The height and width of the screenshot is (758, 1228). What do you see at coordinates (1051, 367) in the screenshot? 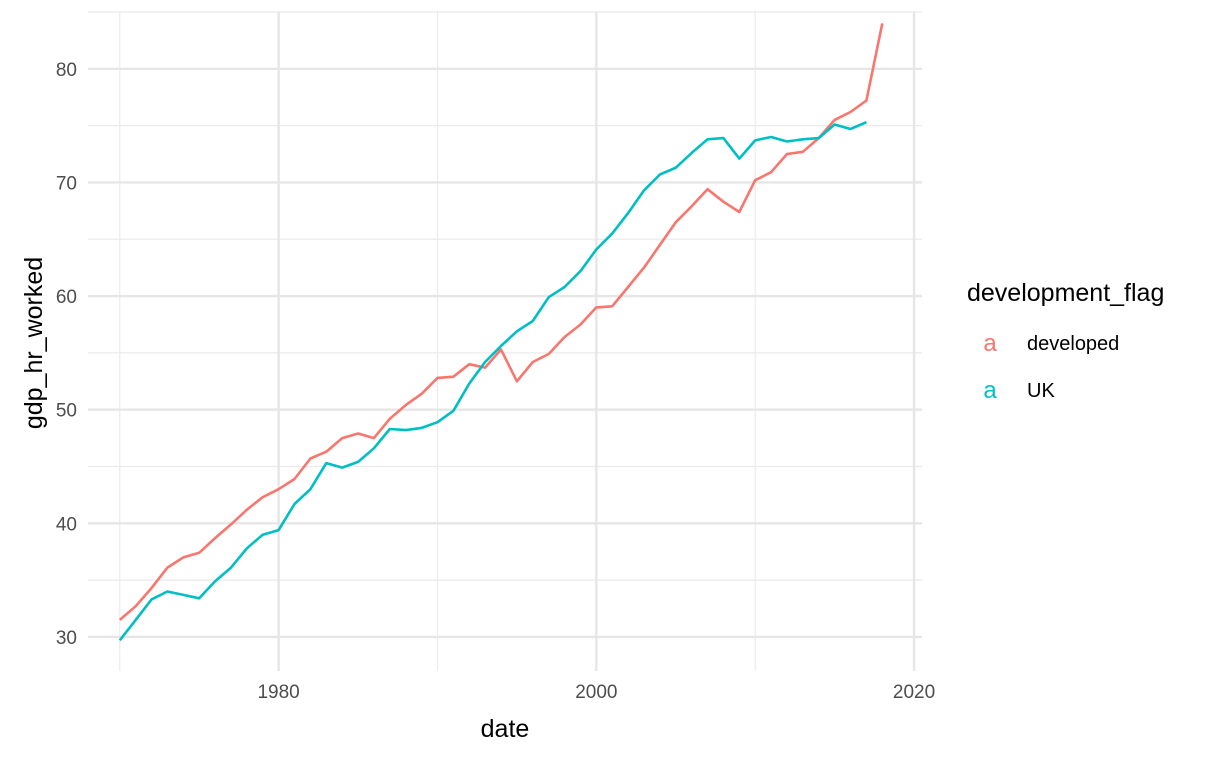
I see `legend-items: a developed a UK` at bounding box center [1051, 367].